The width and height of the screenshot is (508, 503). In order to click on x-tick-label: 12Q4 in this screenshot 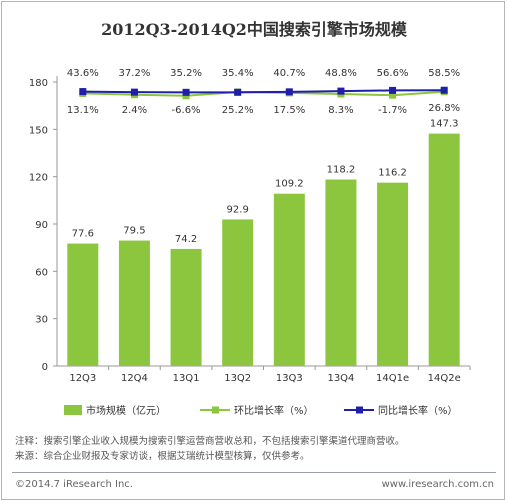, I will do `click(134, 378)`.